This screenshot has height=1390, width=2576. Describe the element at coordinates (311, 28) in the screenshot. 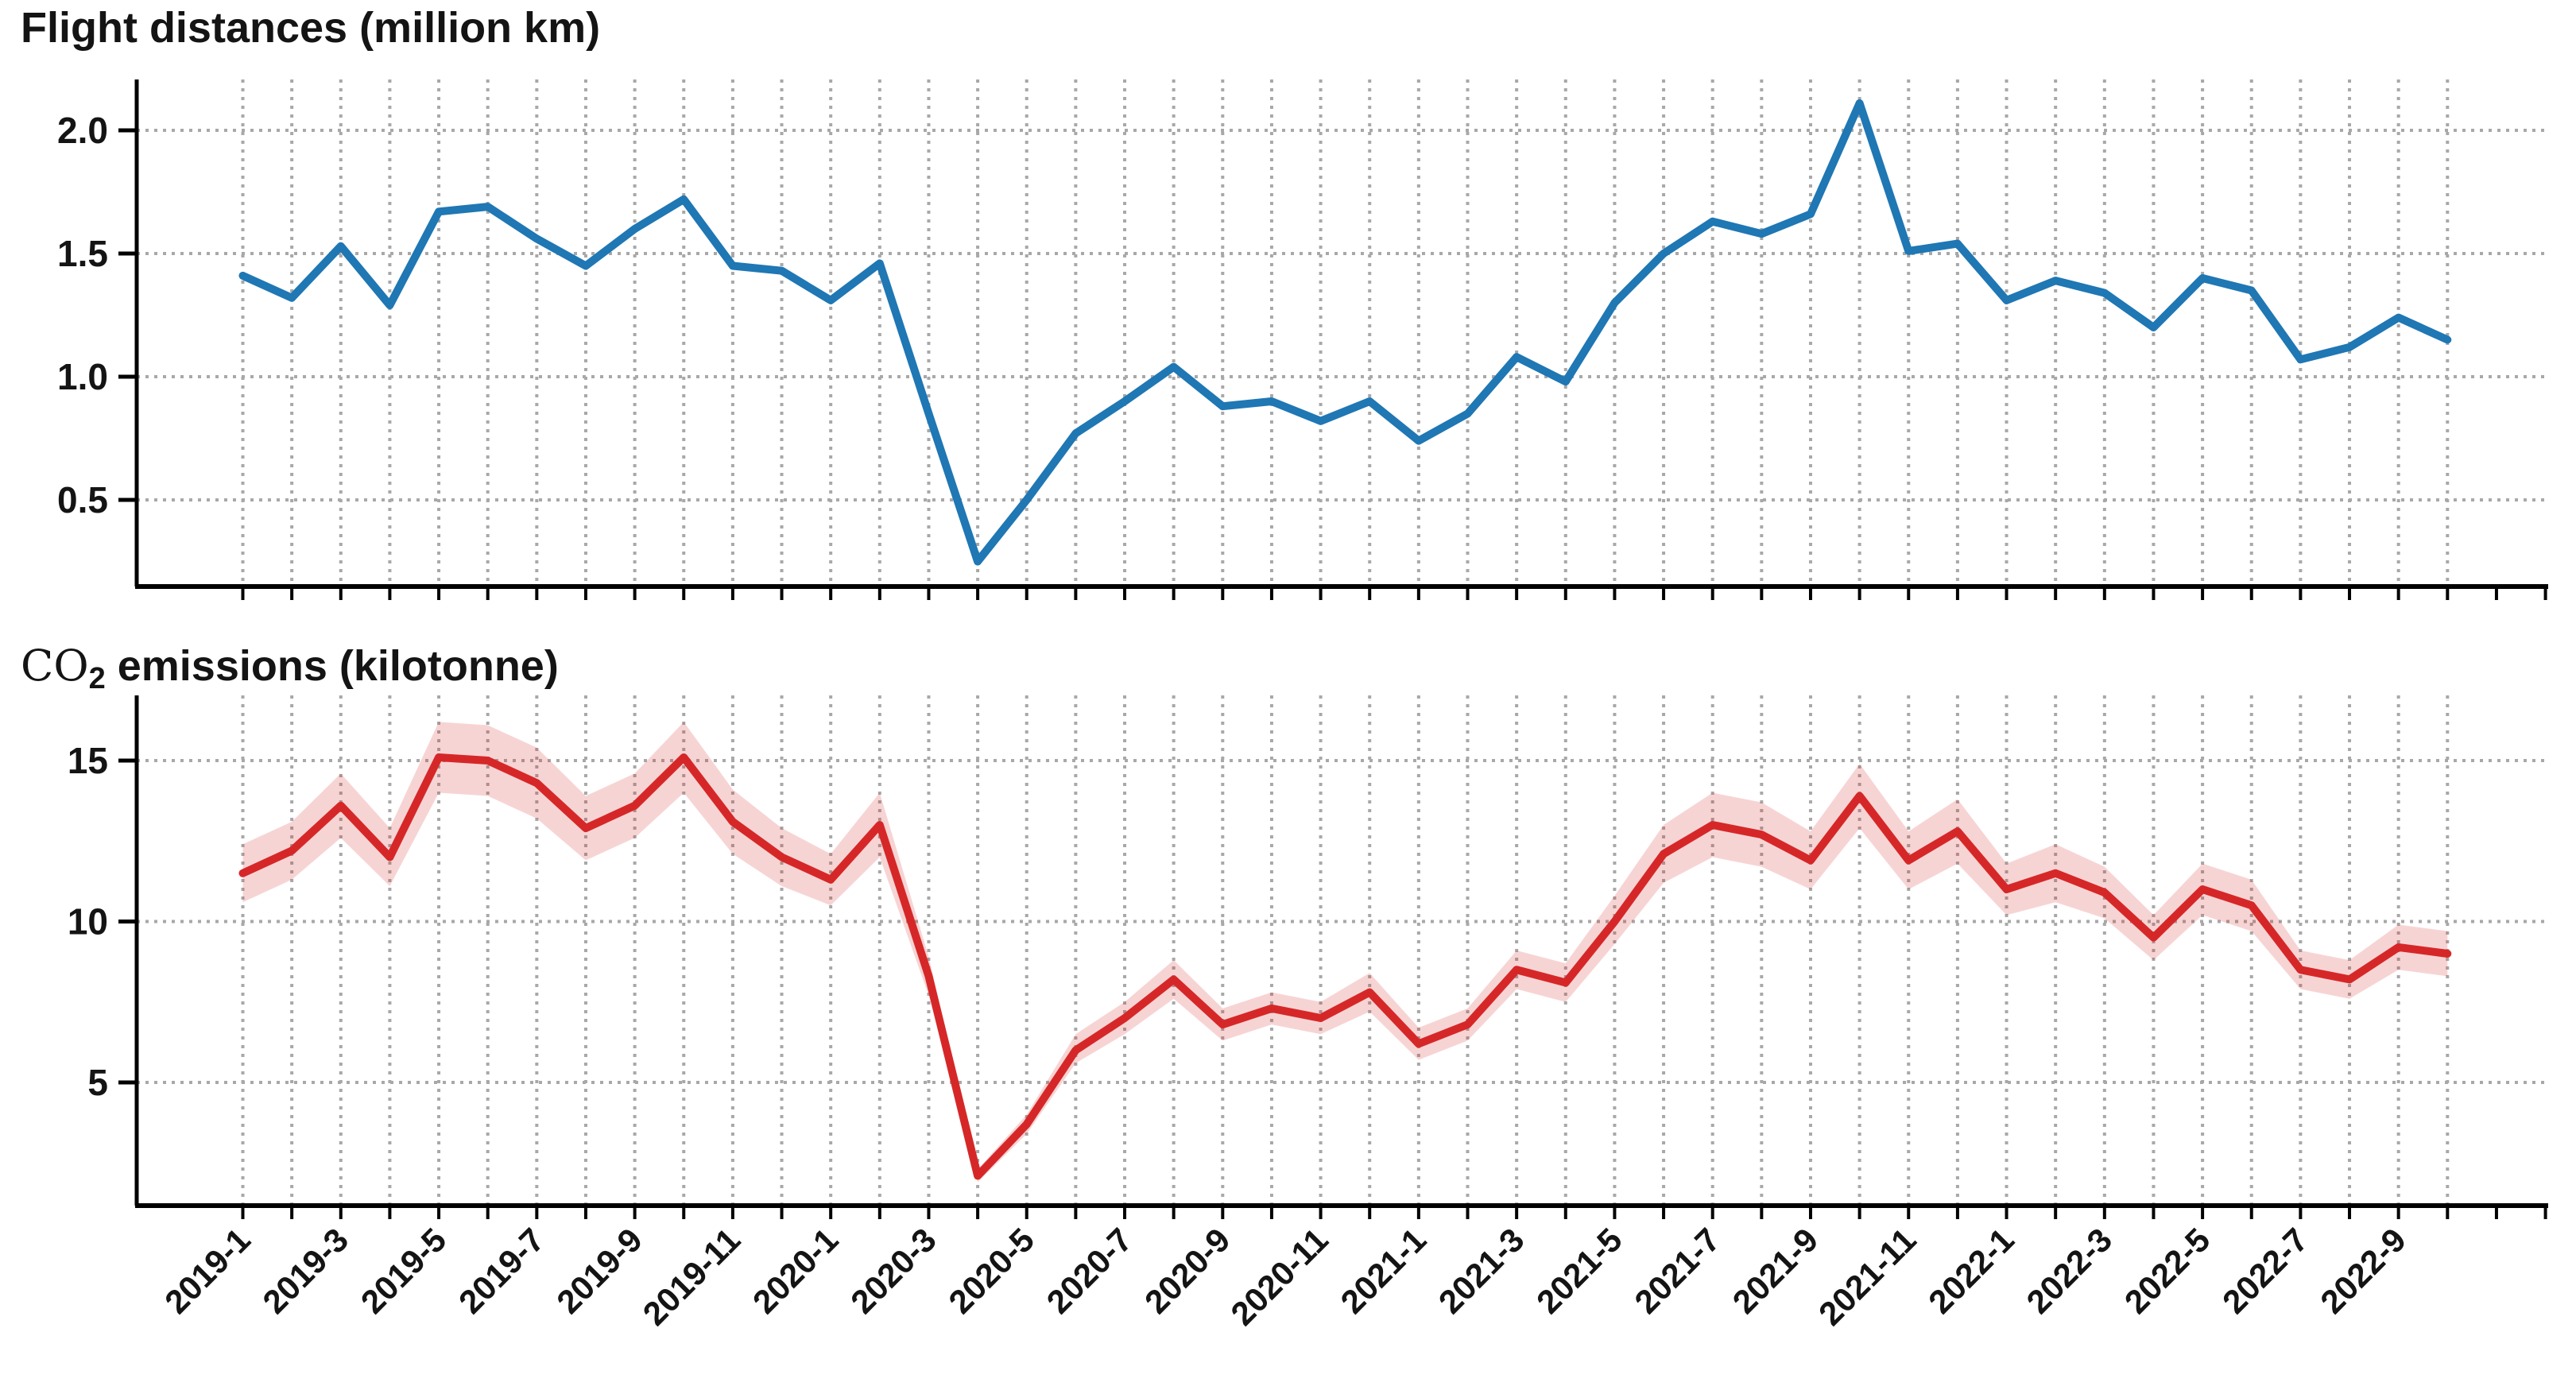

I see `top-chart-title: Flight distances (million km)` at that location.